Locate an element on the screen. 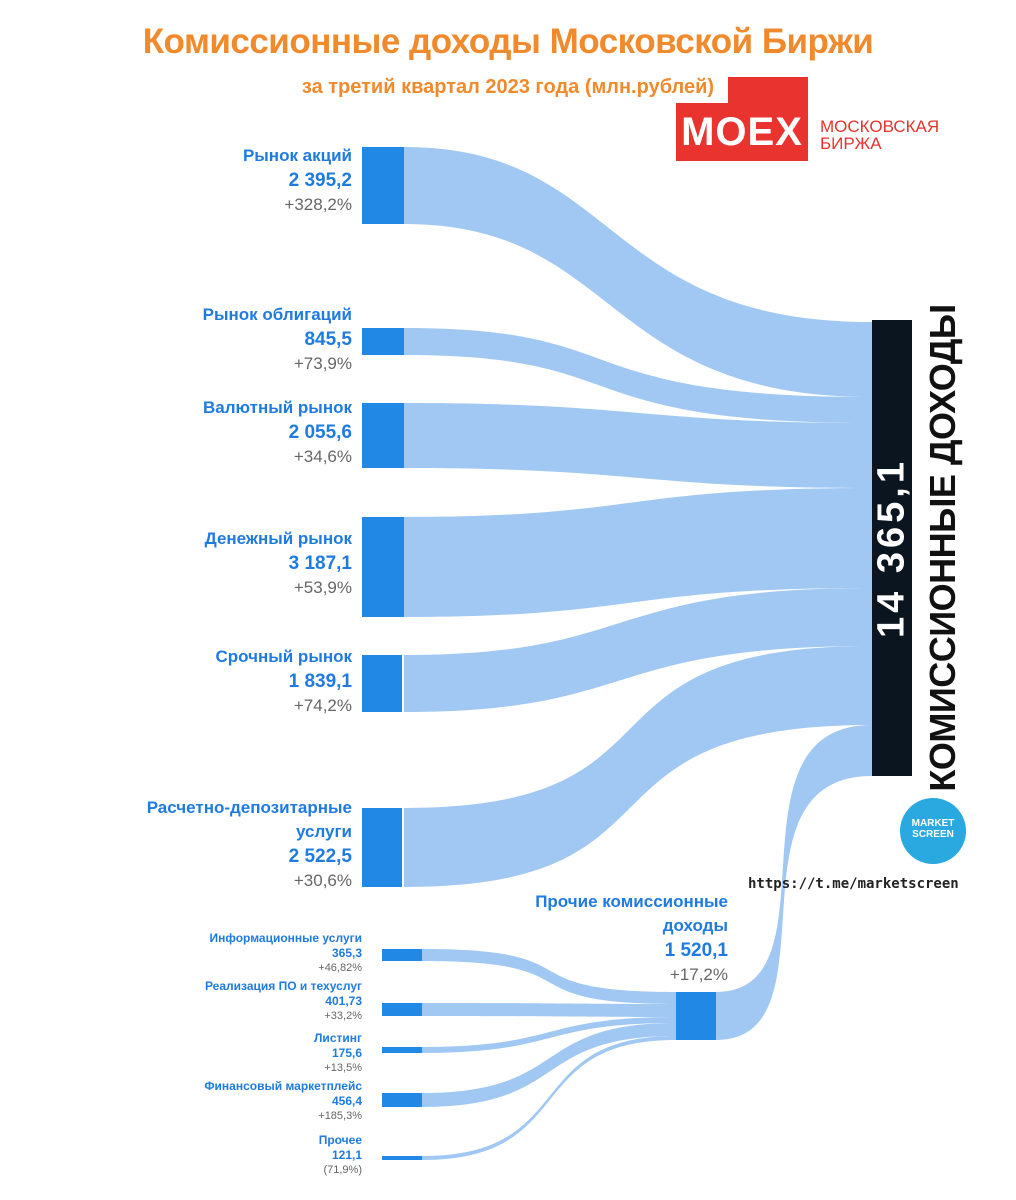  total-bar-label-area: 14 365,1 is located at coordinates (891, 548).